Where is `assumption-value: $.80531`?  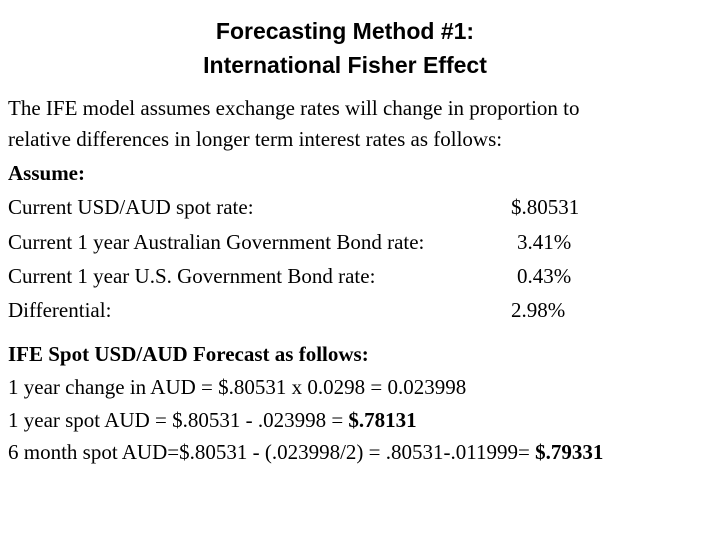
assumption-value: $.80531 is located at coordinates (545, 207).